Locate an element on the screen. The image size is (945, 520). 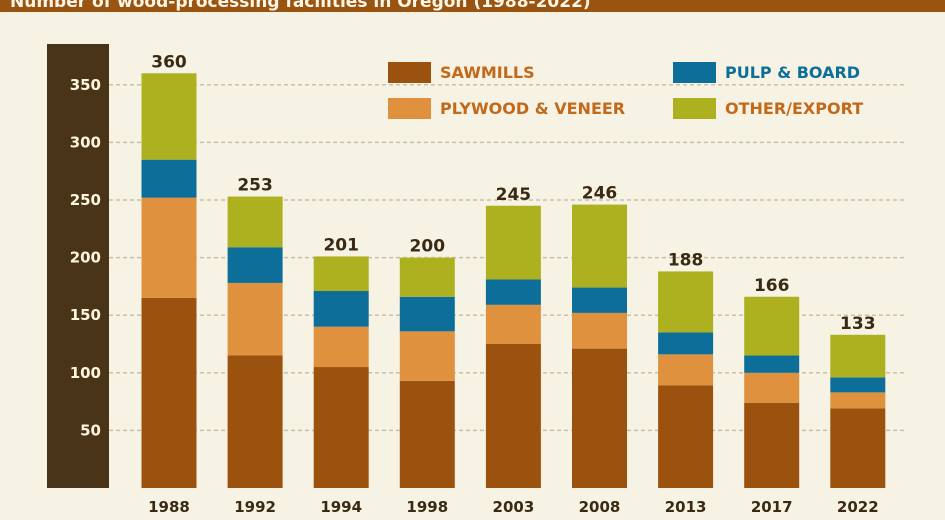
total-label: 253 is located at coordinates (255, 186).